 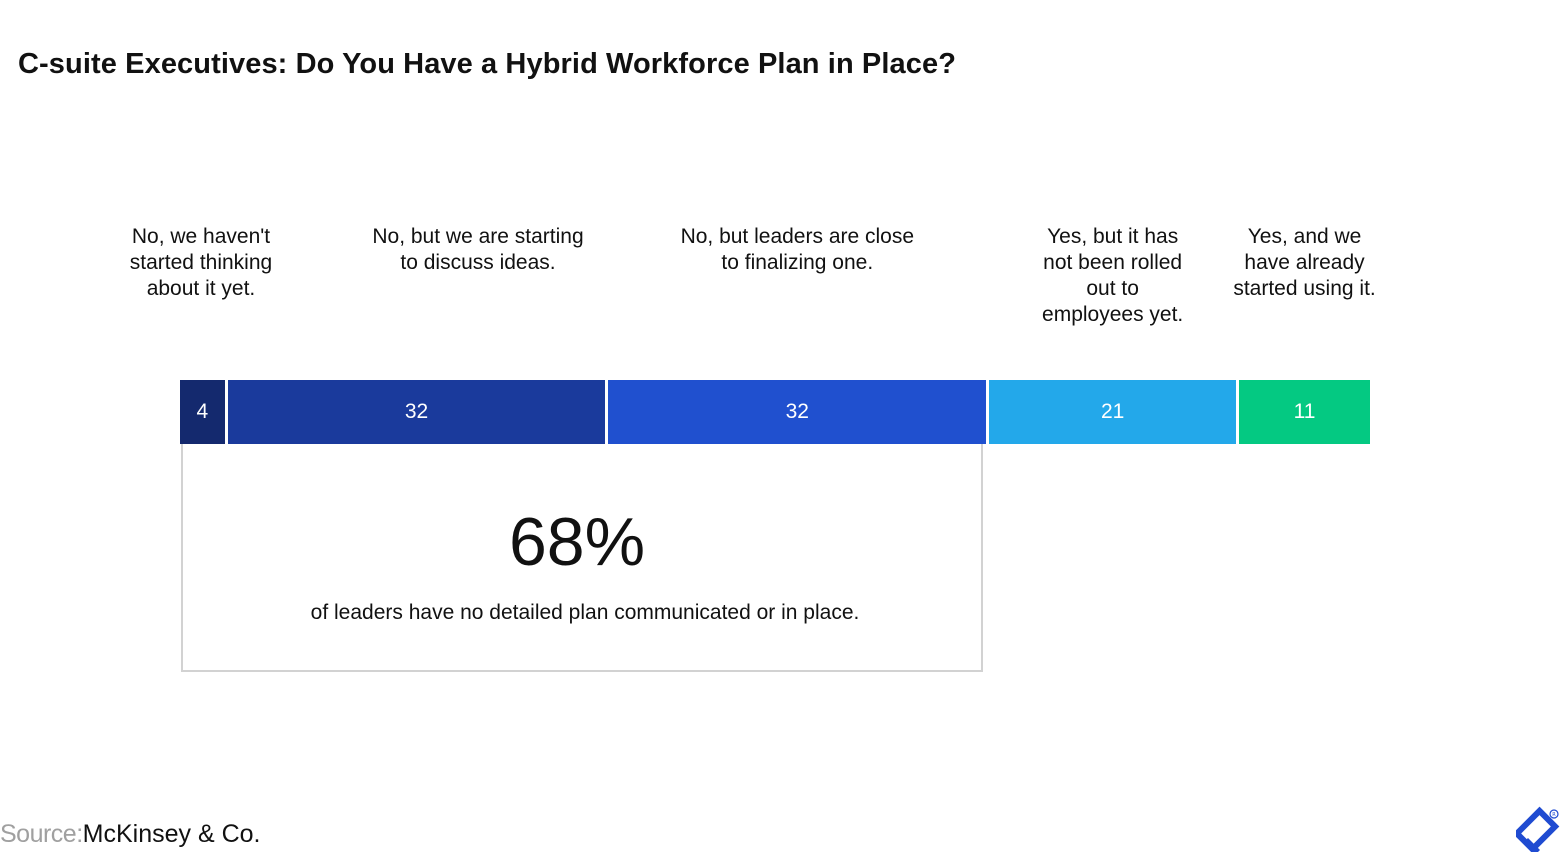 What do you see at coordinates (1113, 262) in the screenshot?
I see `category-label-line: not been rolled` at bounding box center [1113, 262].